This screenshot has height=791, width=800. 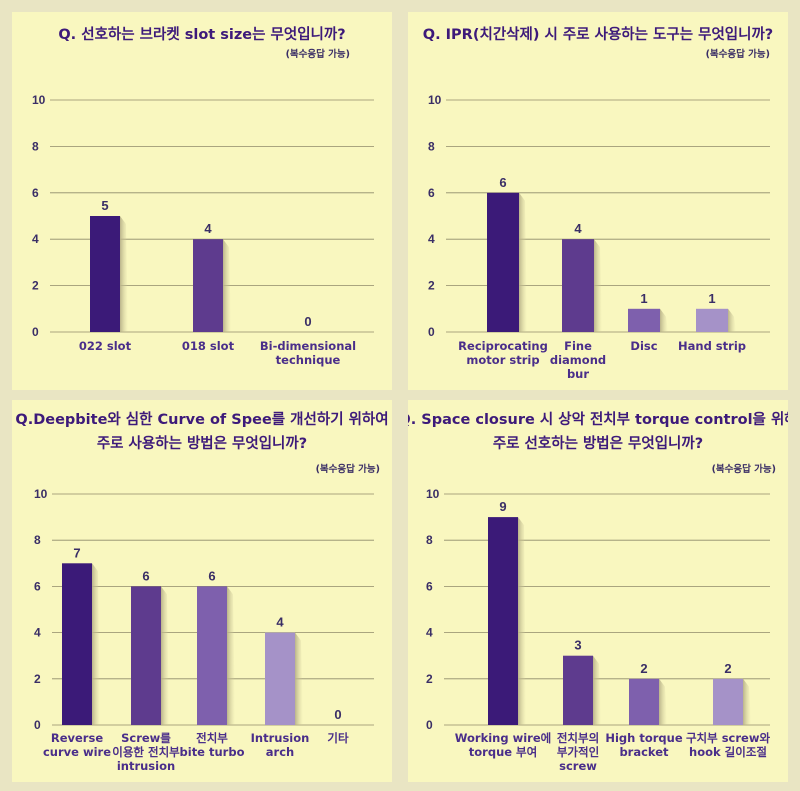 What do you see at coordinates (502, 506) in the screenshot?
I see `bar-value-label: 9` at bounding box center [502, 506].